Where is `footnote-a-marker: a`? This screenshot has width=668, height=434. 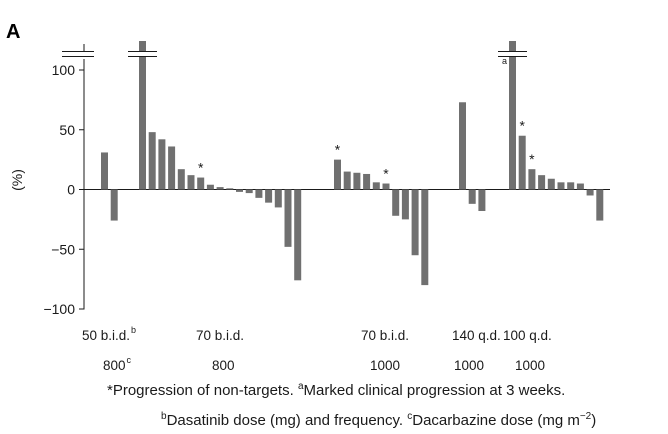 footnote-a-marker: a is located at coordinates (300, 386).